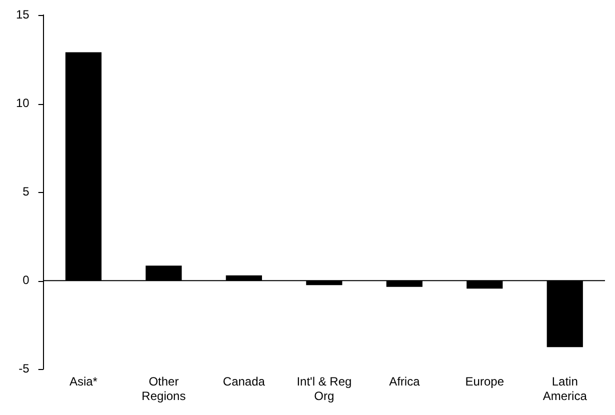 The width and height of the screenshot is (615, 415). What do you see at coordinates (484, 381) in the screenshot?
I see `x-tick-label: Europe` at bounding box center [484, 381].